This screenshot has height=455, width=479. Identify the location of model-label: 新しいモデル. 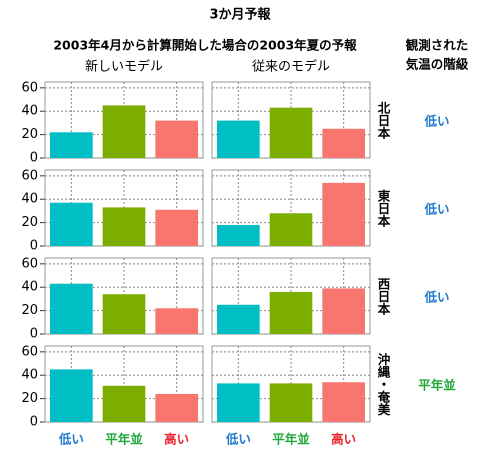
(124, 67).